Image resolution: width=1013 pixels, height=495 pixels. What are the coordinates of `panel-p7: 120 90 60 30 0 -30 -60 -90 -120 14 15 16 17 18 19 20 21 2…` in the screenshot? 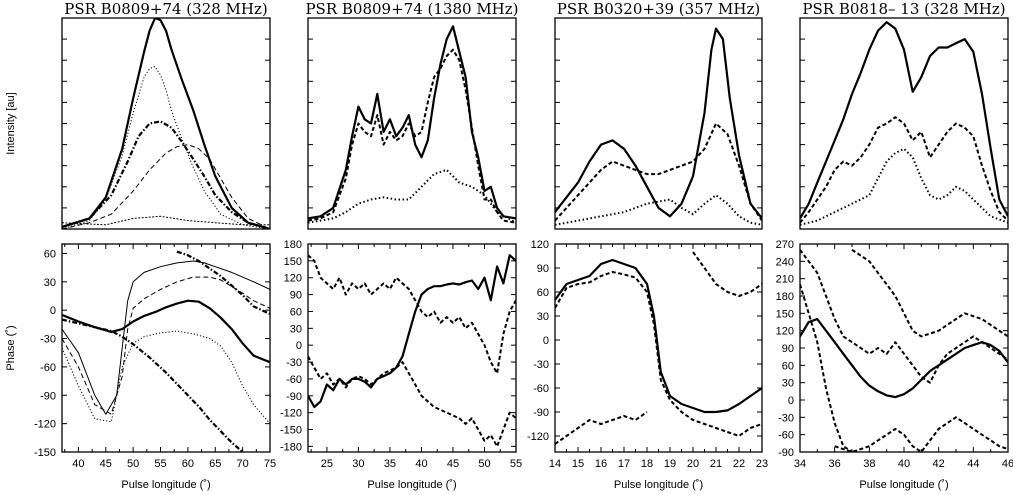 It's located at (647, 365).